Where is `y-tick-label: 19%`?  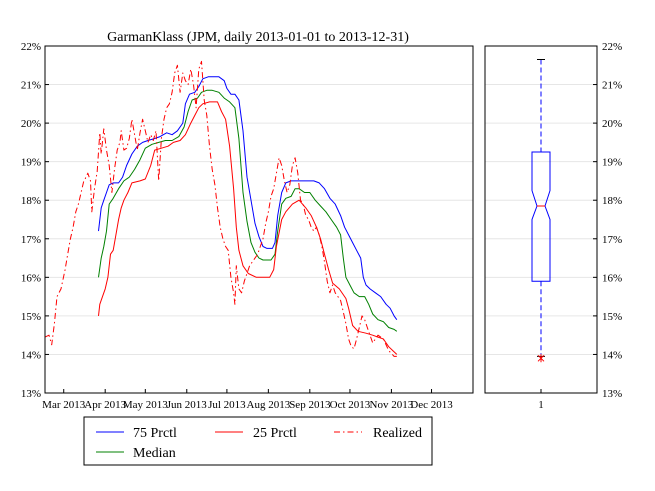 y-tick-label: 19% is located at coordinates (31, 163).